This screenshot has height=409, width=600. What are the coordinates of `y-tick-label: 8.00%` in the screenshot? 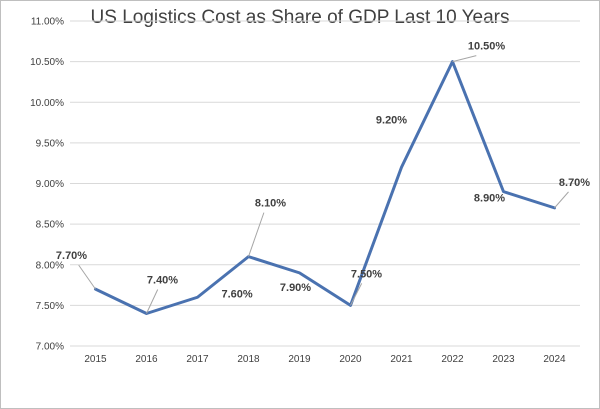 It's located at (50, 265).